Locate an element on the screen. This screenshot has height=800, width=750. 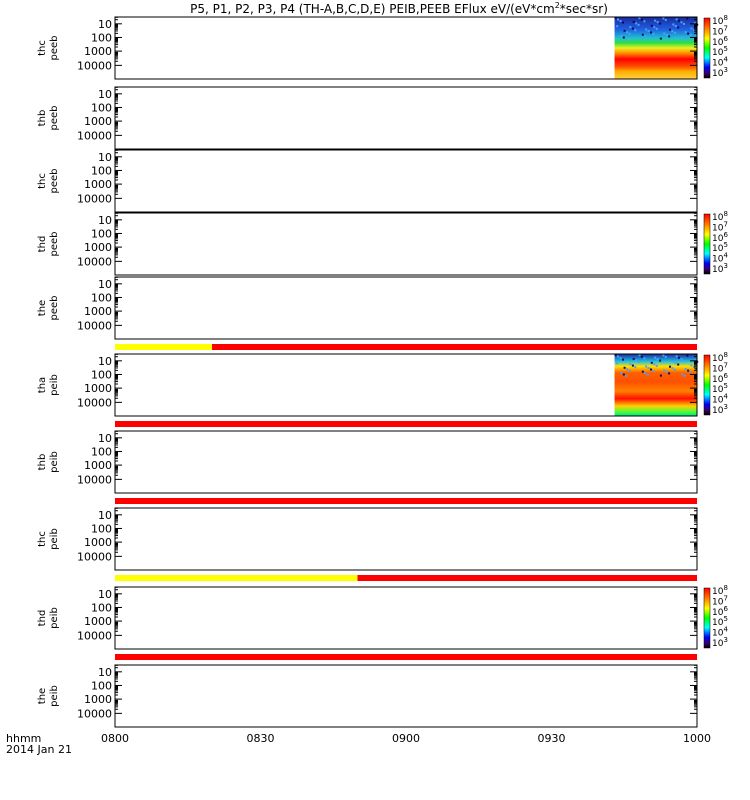
colorbar-label: 10⁶ is located at coordinates (720, 41).